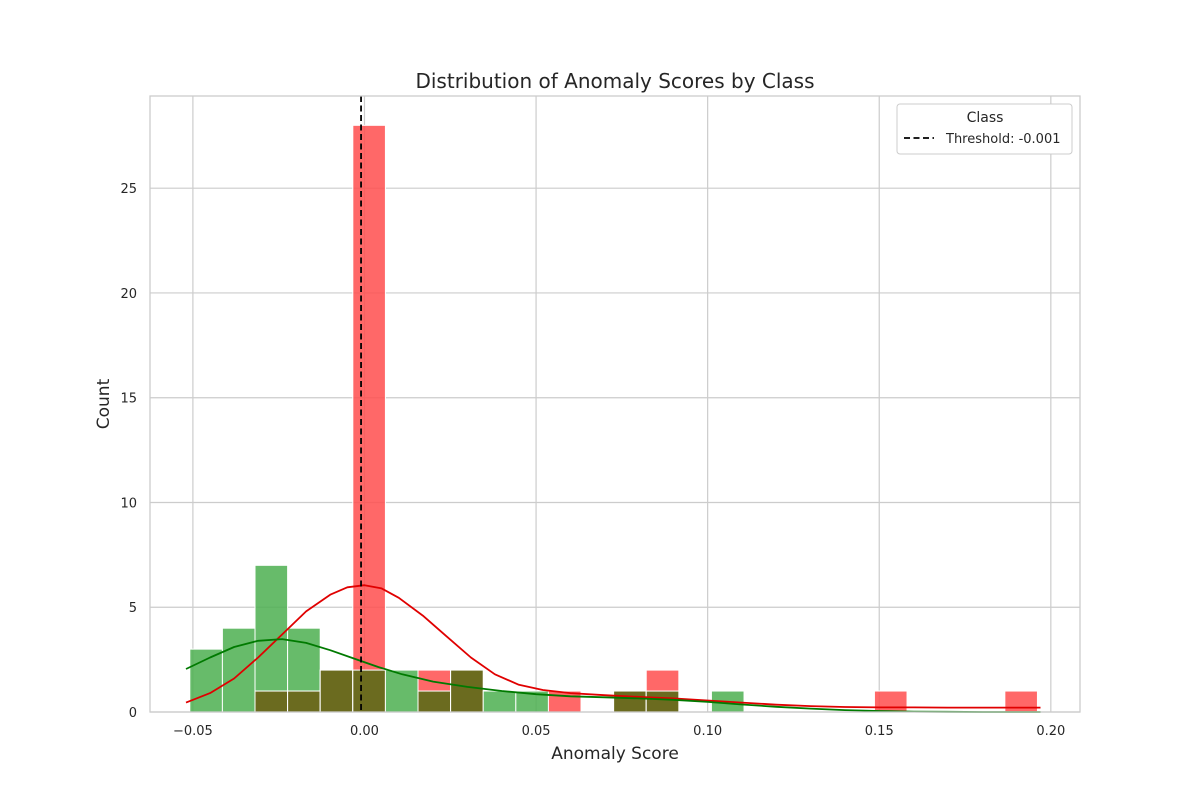 This screenshot has width=1200, height=800. I want to click on y-tick-label: 25, so click(128, 189).